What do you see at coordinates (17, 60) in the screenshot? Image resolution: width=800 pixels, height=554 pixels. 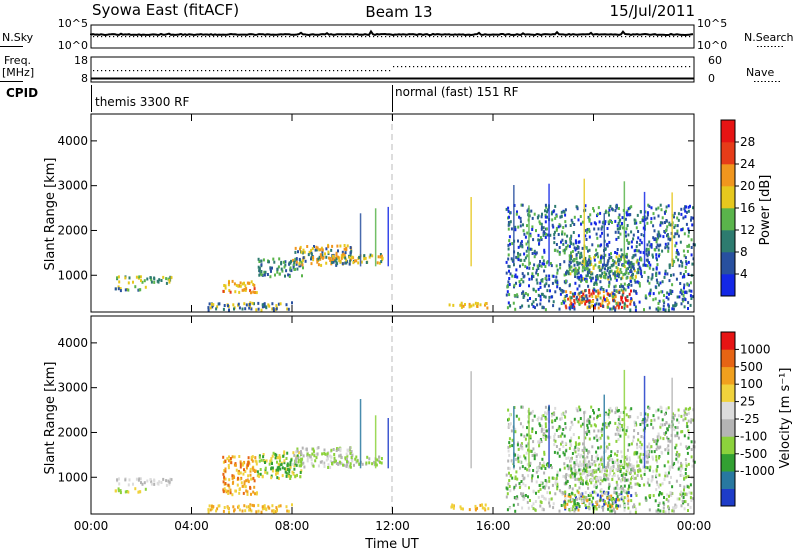 I see `freq-label: Freq.` at bounding box center [17, 60].